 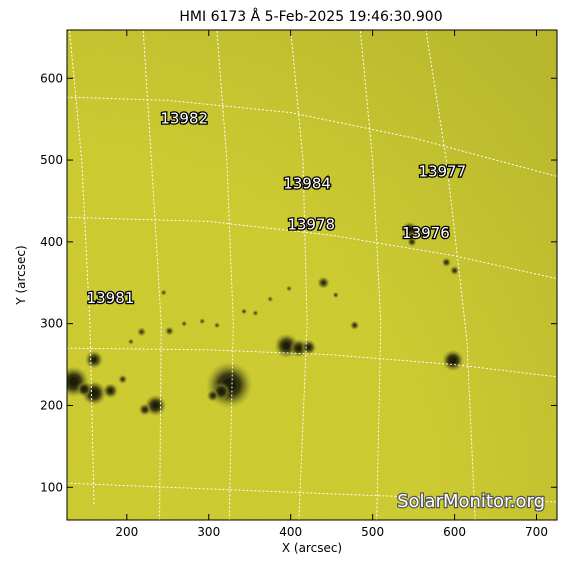 What do you see at coordinates (310, 16) in the screenshot?
I see `chart-title: HMI 6173 Å 5-Feb-2025 19:46:30.900` at bounding box center [310, 16].